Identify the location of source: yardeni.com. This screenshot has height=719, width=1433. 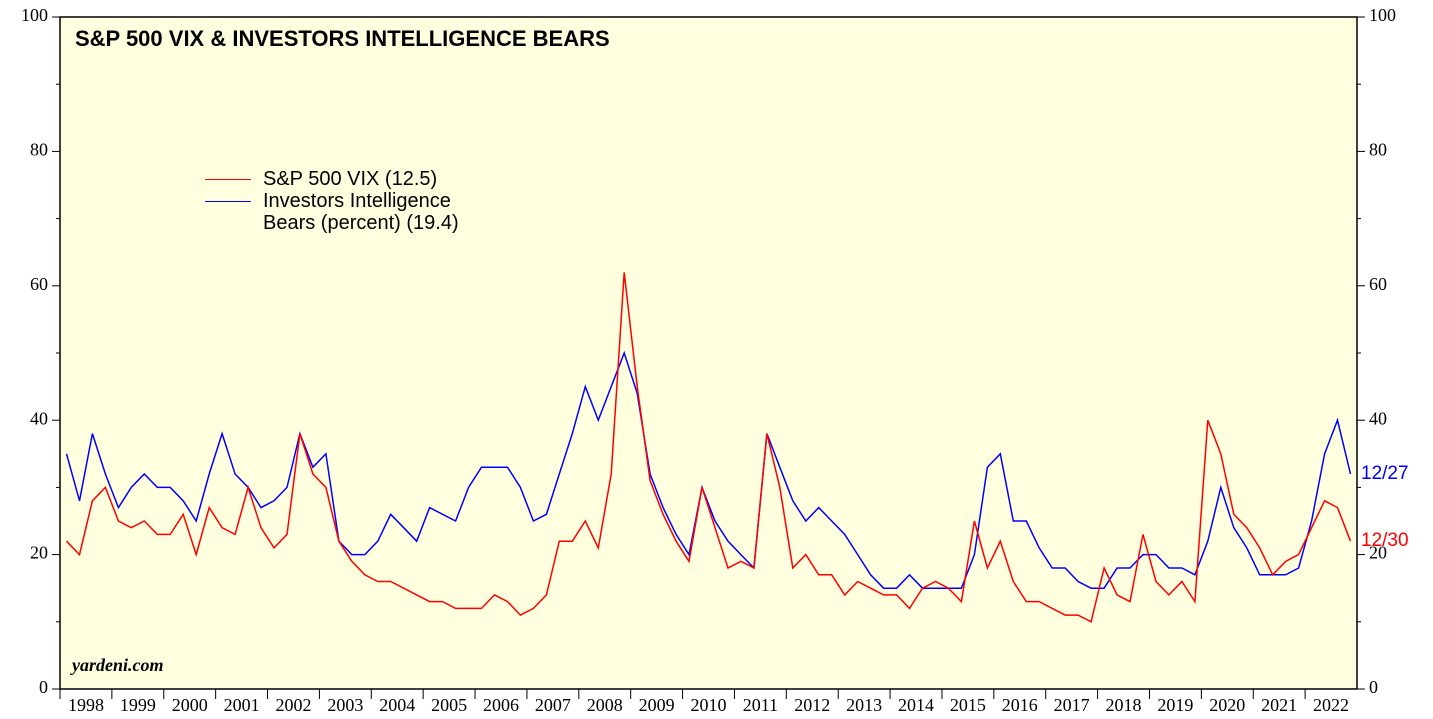
(117, 665).